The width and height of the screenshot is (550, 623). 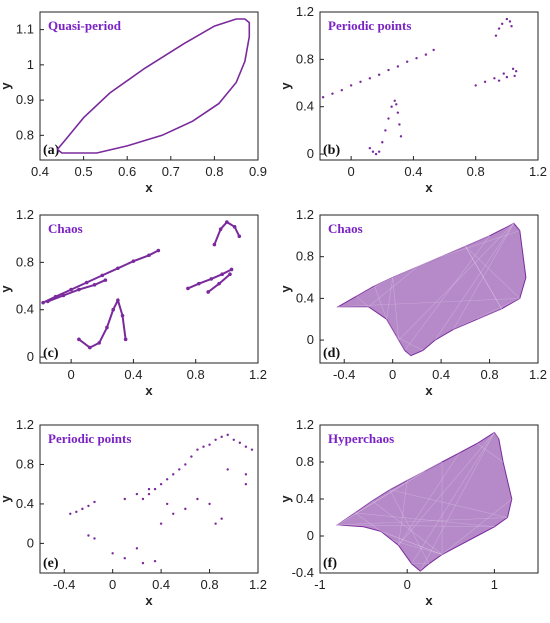 What do you see at coordinates (30, 356) in the screenshot?
I see `y-tick-label: 0` at bounding box center [30, 356].